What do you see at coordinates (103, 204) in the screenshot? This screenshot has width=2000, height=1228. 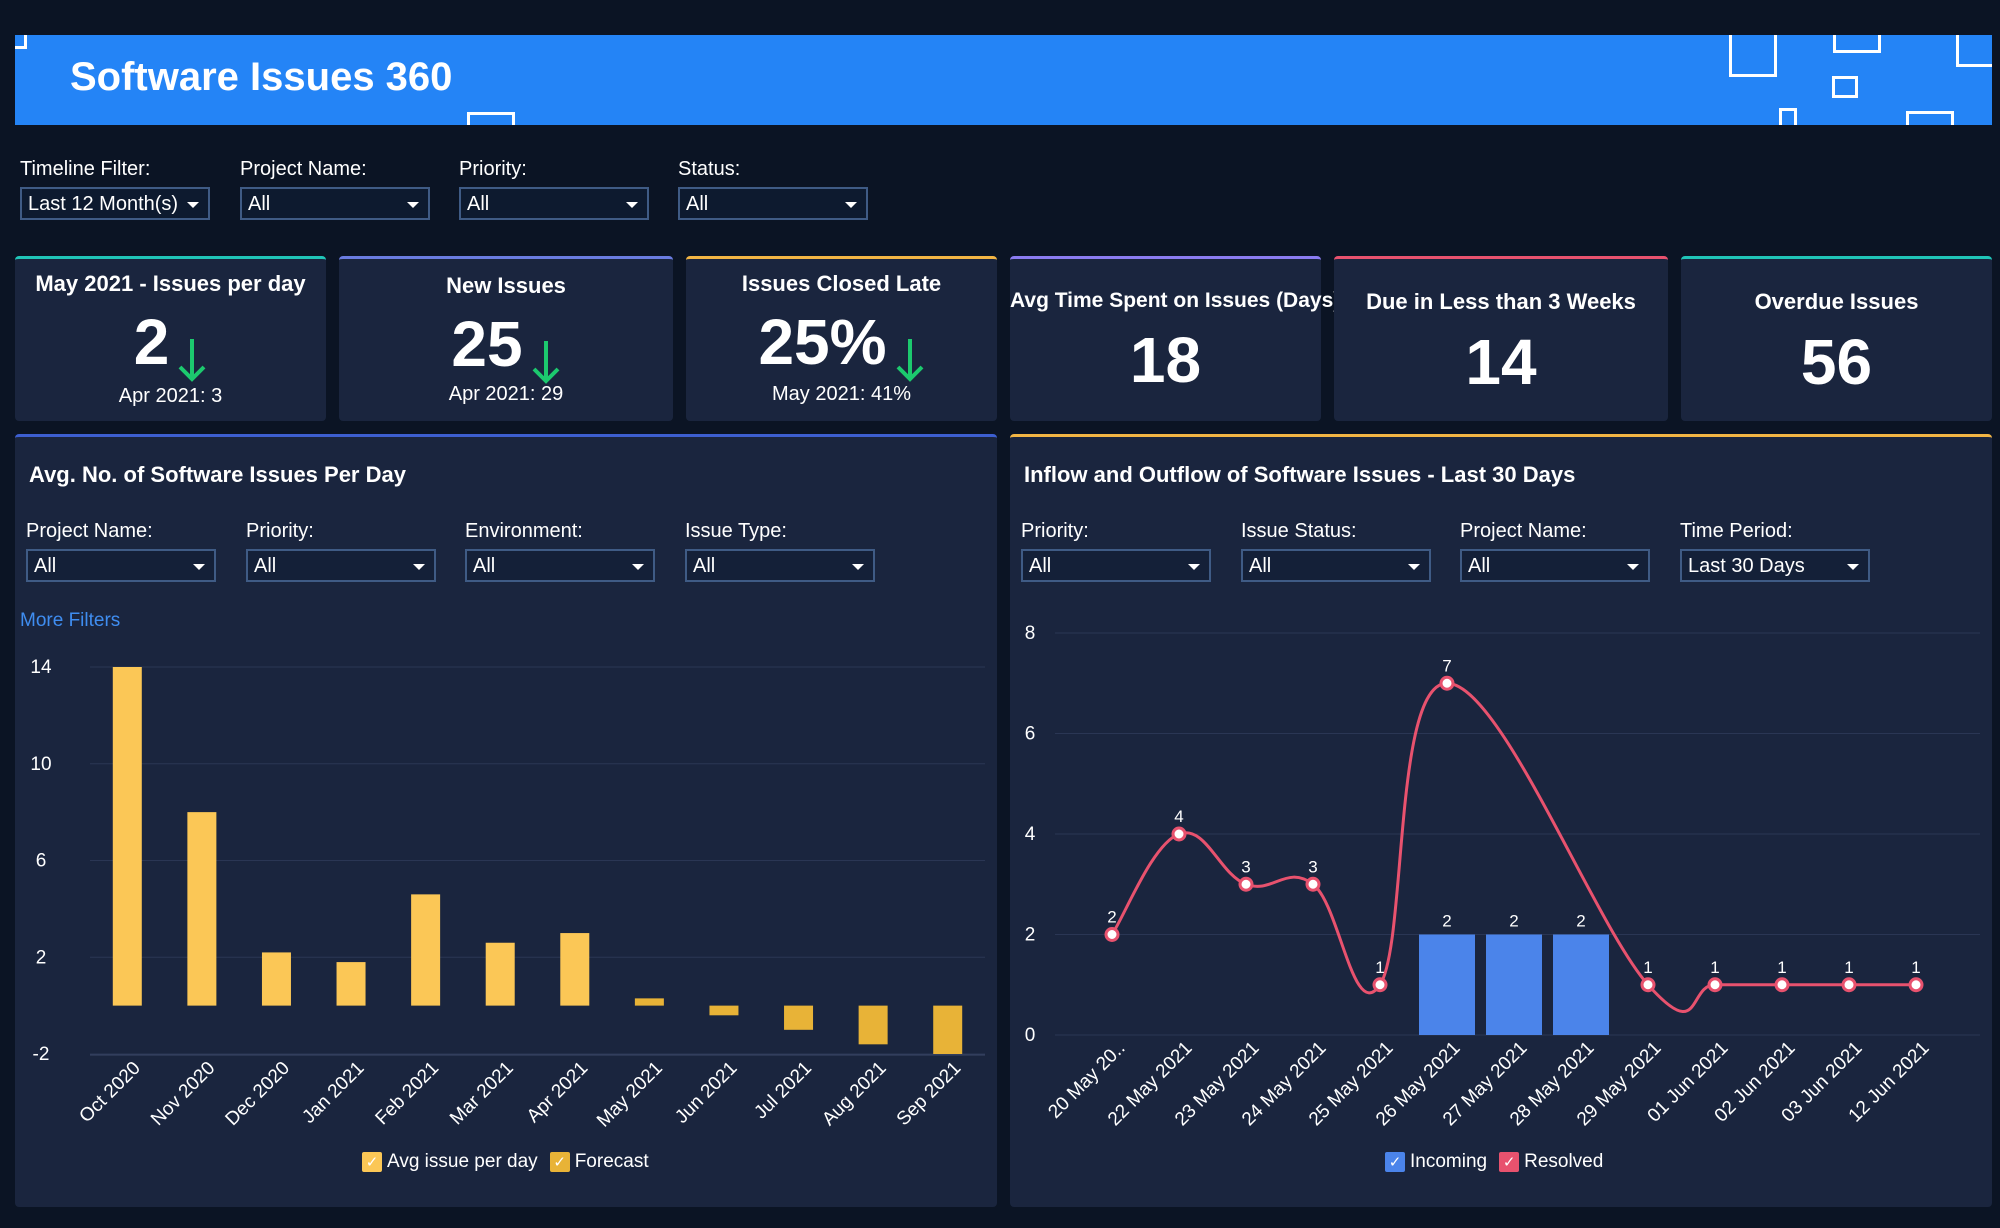 I see `select-value: Last 12 Month(s)` at bounding box center [103, 204].